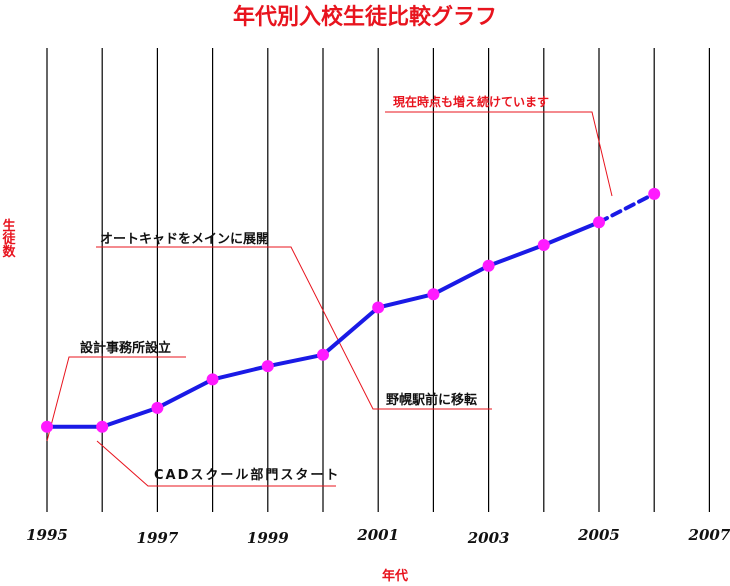 The width and height of the screenshot is (730, 586). I want to click on x-tick-label-1997: 1997, so click(158, 538).